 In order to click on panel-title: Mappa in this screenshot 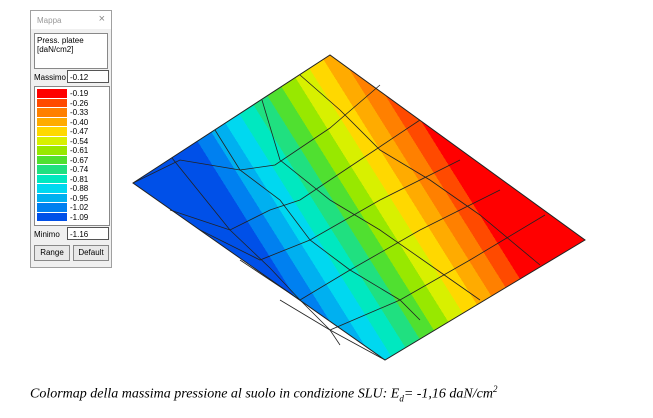, I will do `click(49, 20)`.